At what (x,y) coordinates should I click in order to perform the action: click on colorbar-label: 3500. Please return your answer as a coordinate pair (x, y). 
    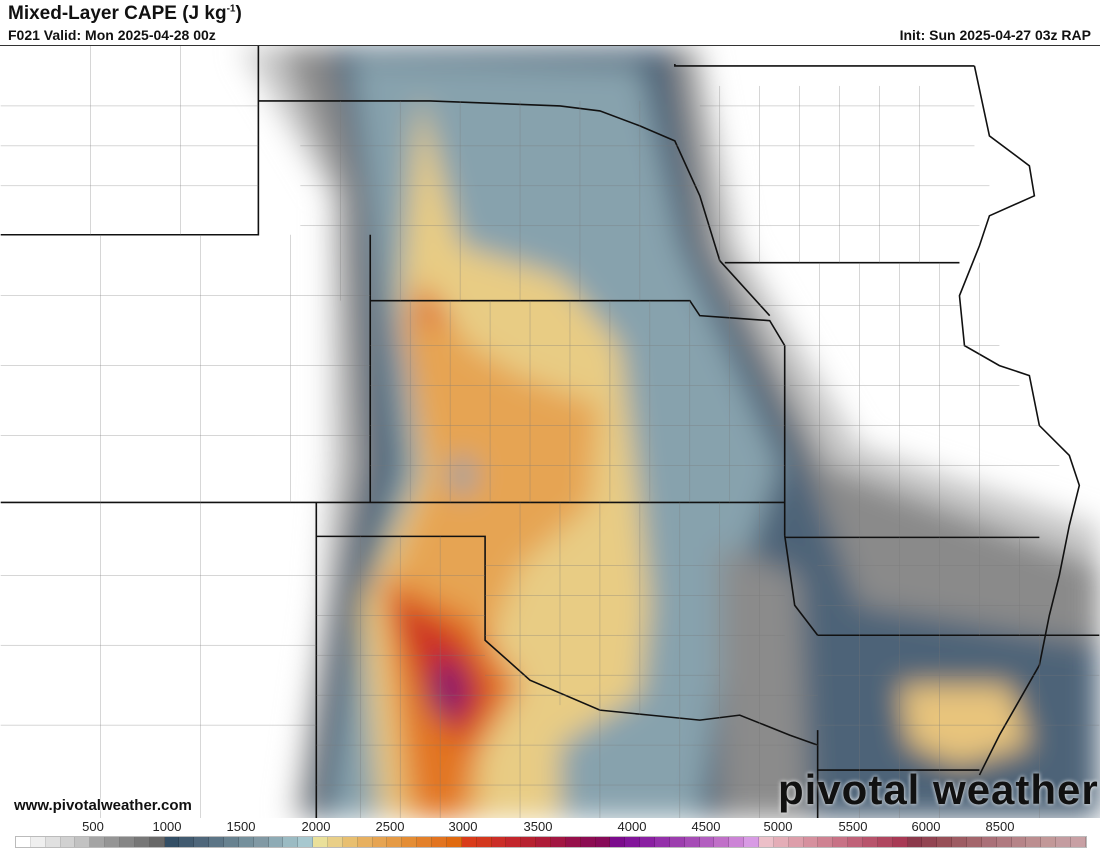
    Looking at the image, I should click on (538, 826).